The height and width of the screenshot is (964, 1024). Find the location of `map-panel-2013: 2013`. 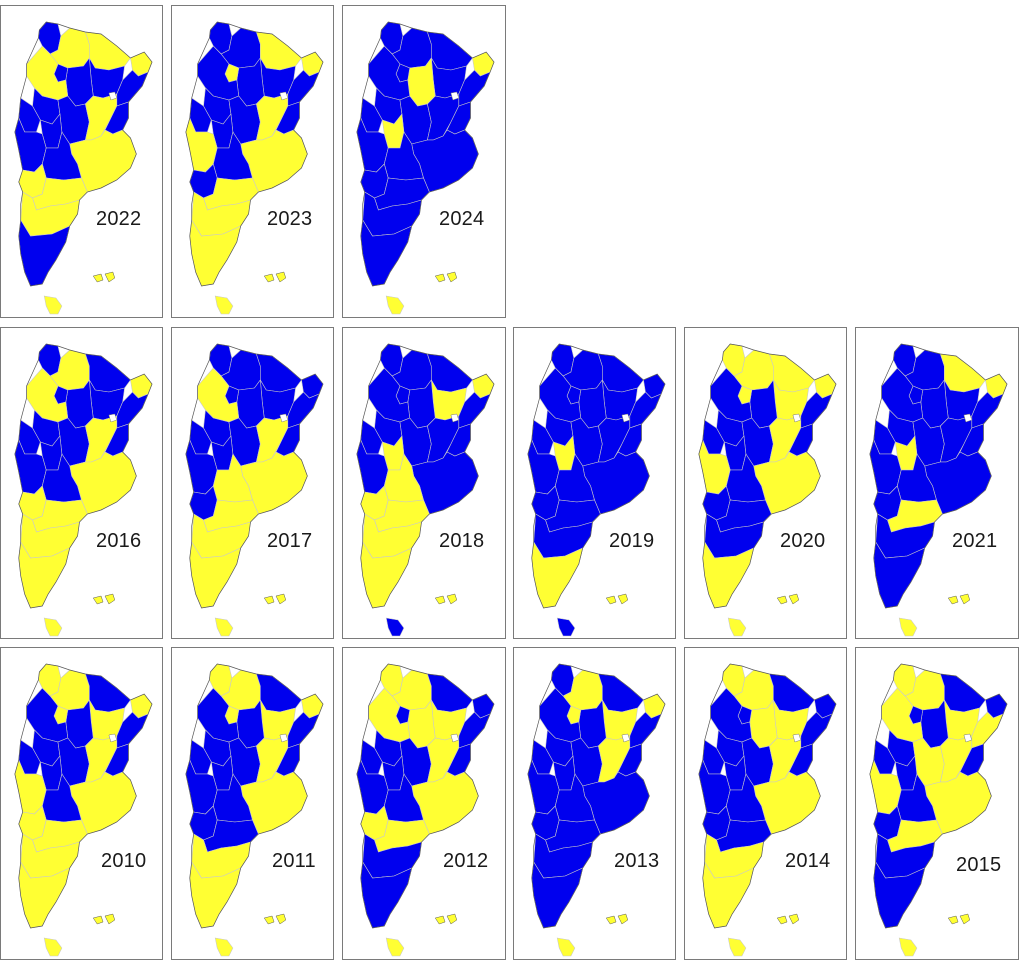

map-panel-2013: 2013 is located at coordinates (594, 803).